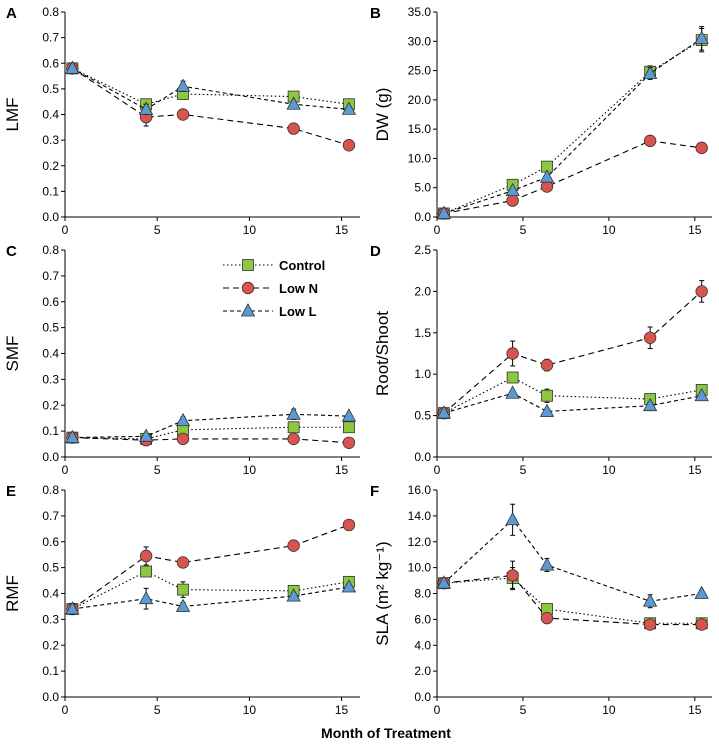 Image resolution: width=719 pixels, height=745 pixels. What do you see at coordinates (375, 13) in the screenshot?
I see `panel-label: B` at bounding box center [375, 13].